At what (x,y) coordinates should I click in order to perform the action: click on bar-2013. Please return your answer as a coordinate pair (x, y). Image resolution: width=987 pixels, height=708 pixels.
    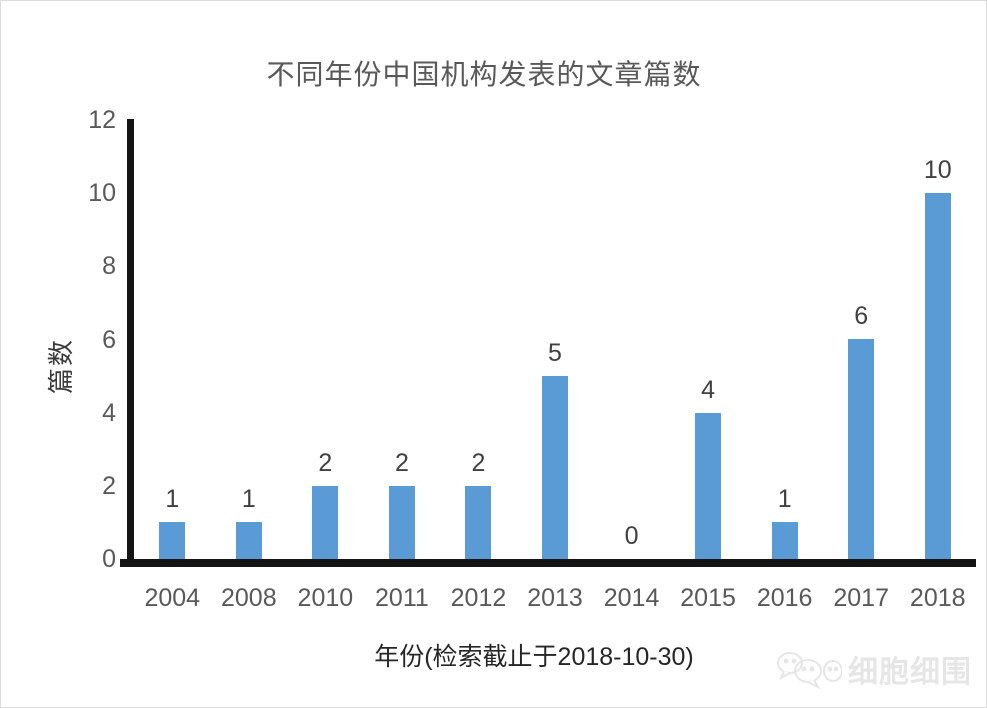
    Looking at the image, I should click on (555, 467).